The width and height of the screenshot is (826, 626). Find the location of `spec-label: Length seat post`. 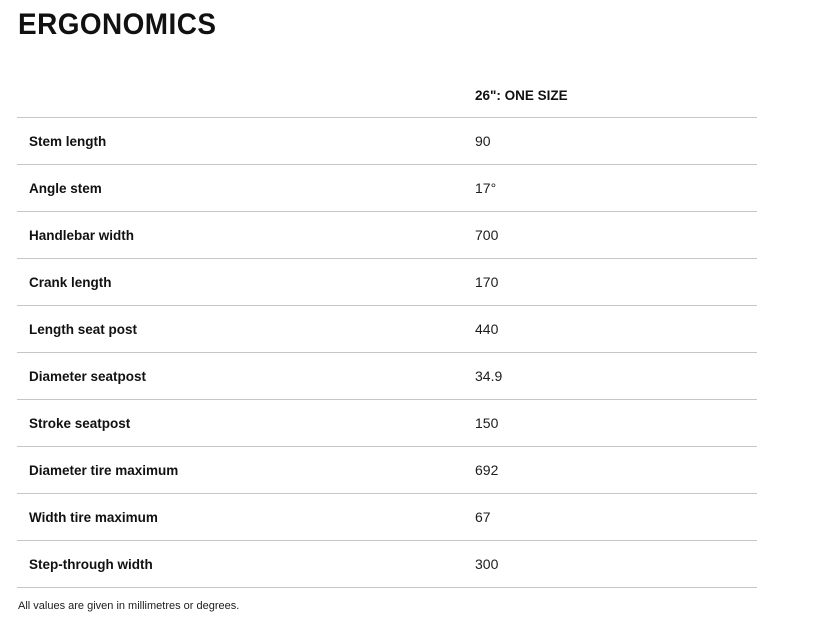

spec-label: Length seat post is located at coordinates (83, 329).